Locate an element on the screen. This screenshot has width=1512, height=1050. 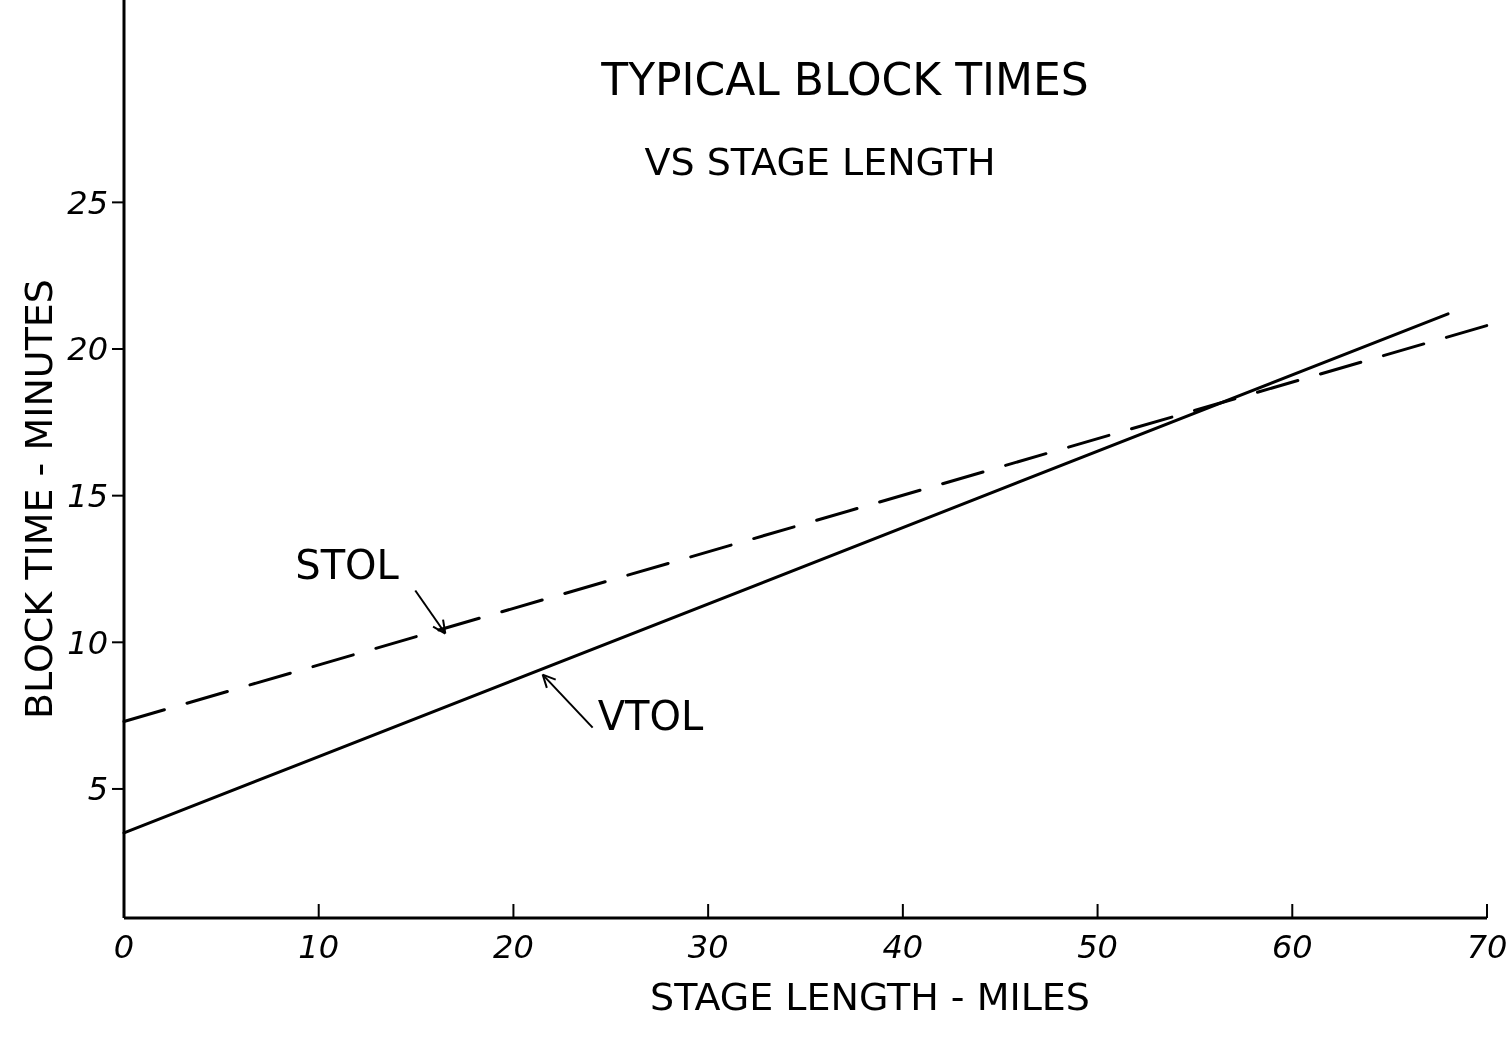
x-tick-label: 50 is located at coordinates (1097, 947).